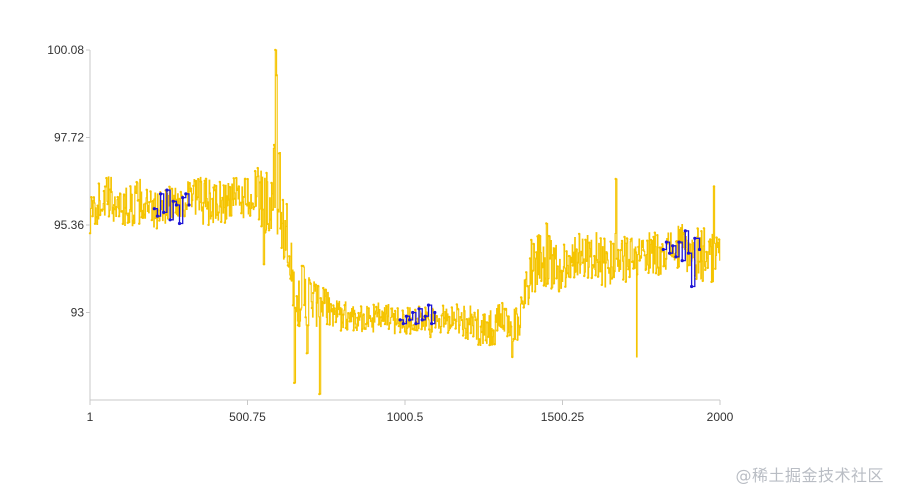  What do you see at coordinates (809, 475) in the screenshot?
I see `watermark-text: @稀土掘金技术社区` at bounding box center [809, 475].